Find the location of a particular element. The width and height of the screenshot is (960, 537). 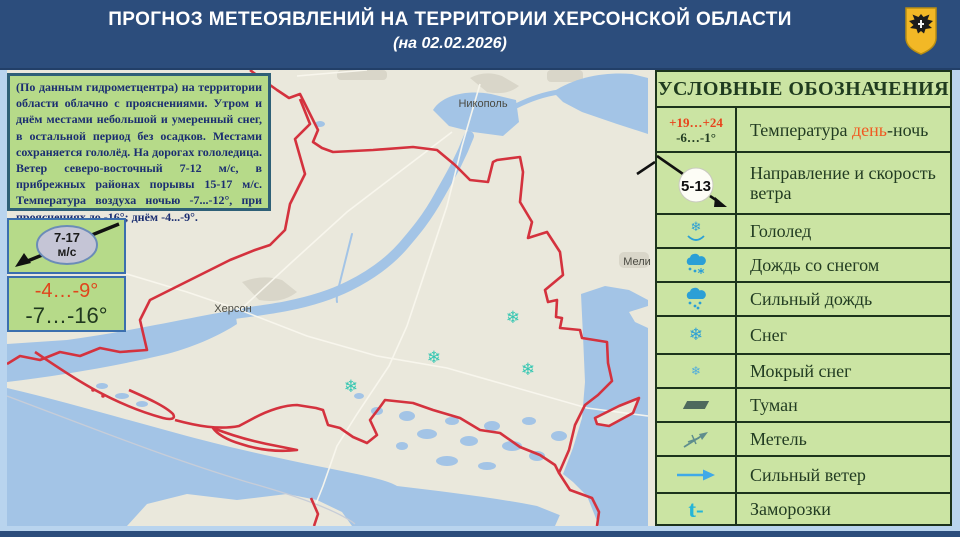

frost-icon: t- is located at coordinates (697, 509).